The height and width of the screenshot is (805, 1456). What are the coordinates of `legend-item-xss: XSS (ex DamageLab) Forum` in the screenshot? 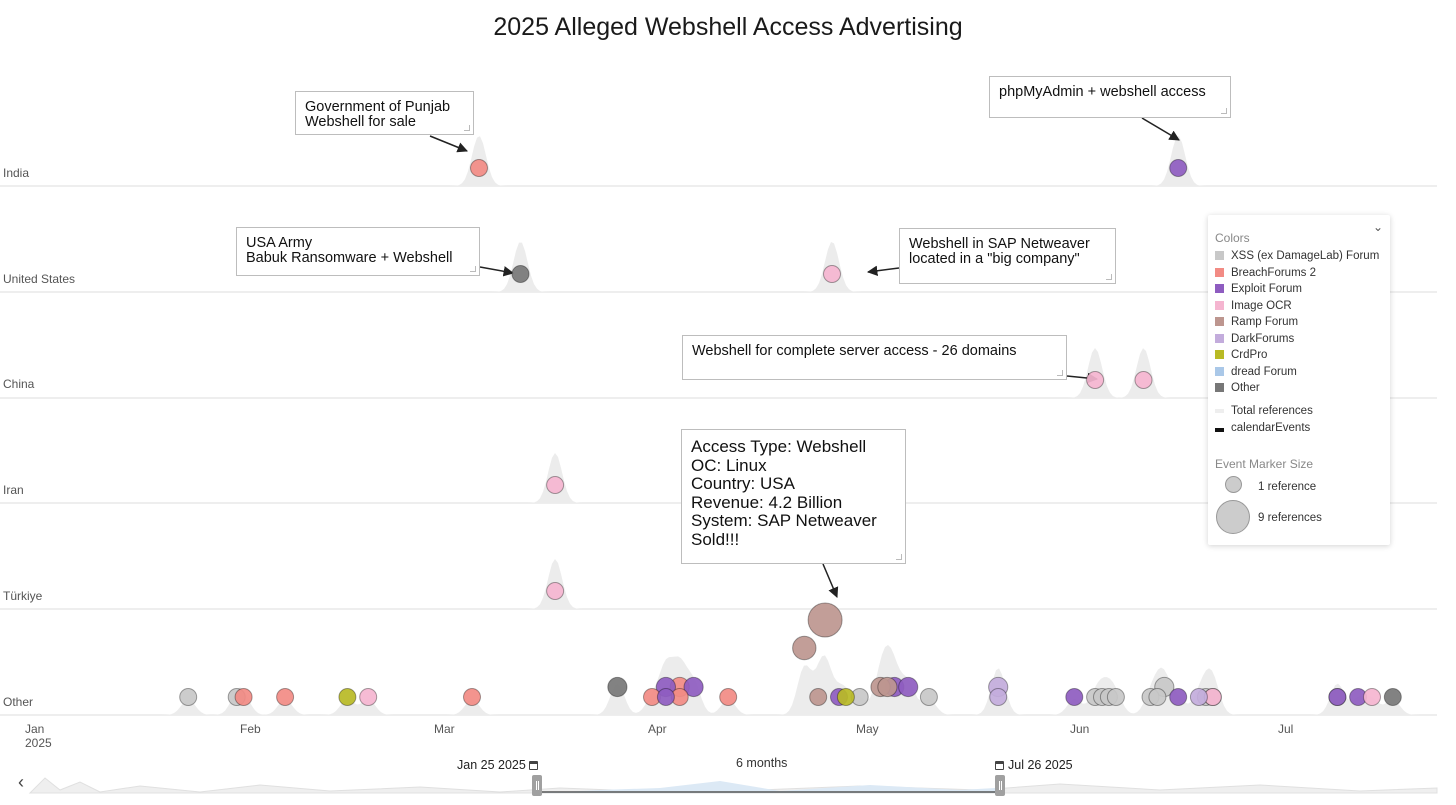 It's located at (1297, 256).